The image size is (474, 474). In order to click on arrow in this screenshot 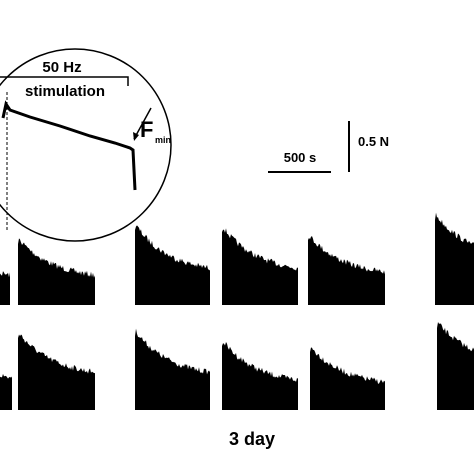, I will do `click(142, 123)`.